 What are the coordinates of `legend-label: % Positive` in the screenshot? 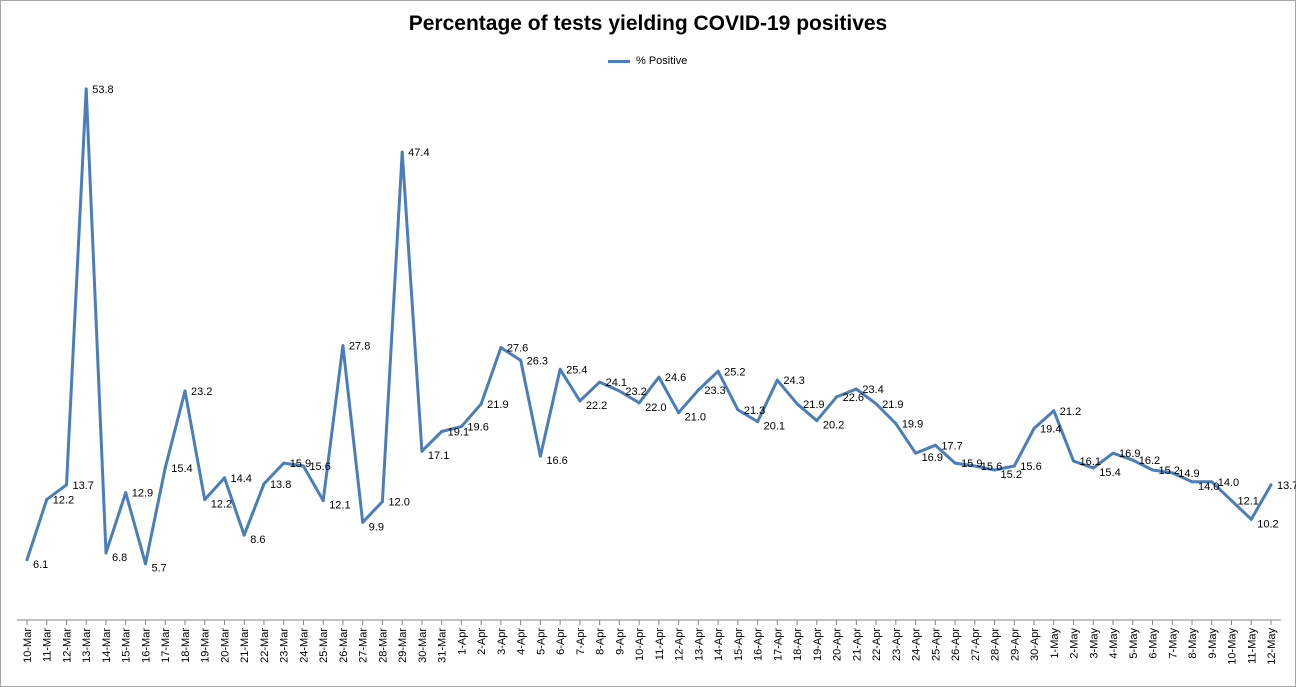 It's located at (662, 61).